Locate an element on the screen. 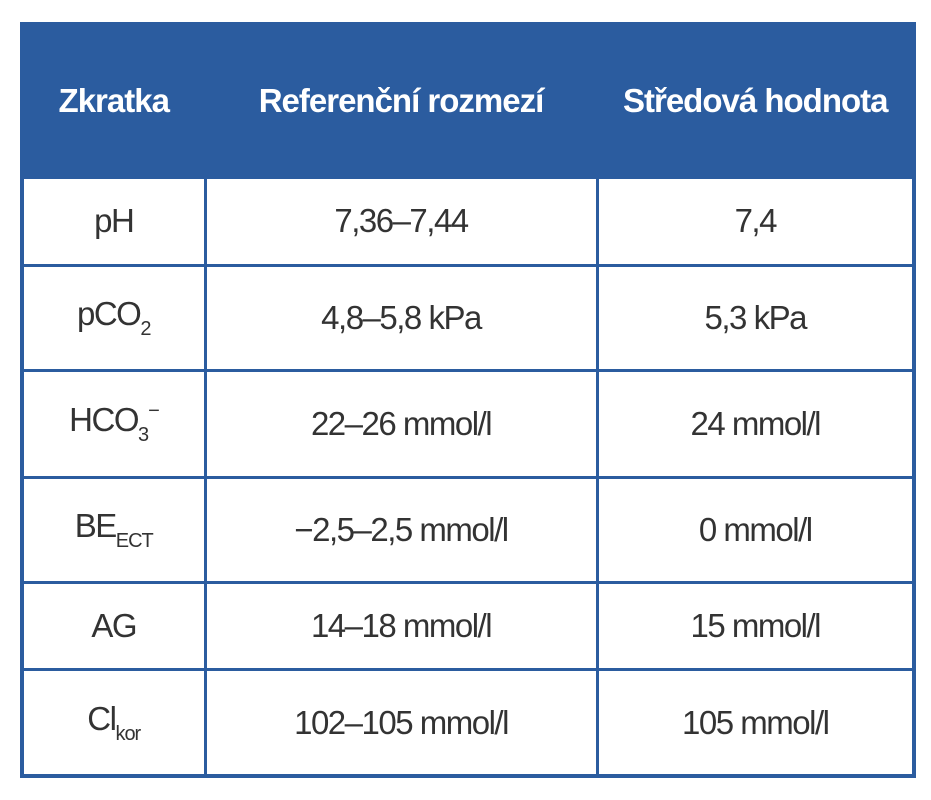  abbreviation: BE is located at coordinates (96, 525).